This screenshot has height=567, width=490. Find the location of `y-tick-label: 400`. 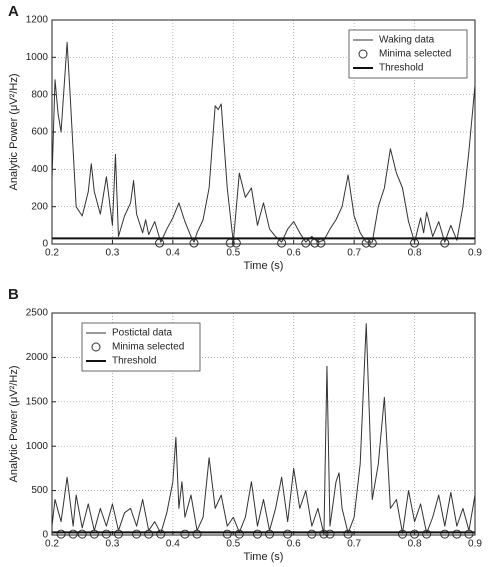

y-tick-label: 400 is located at coordinates (39, 169).